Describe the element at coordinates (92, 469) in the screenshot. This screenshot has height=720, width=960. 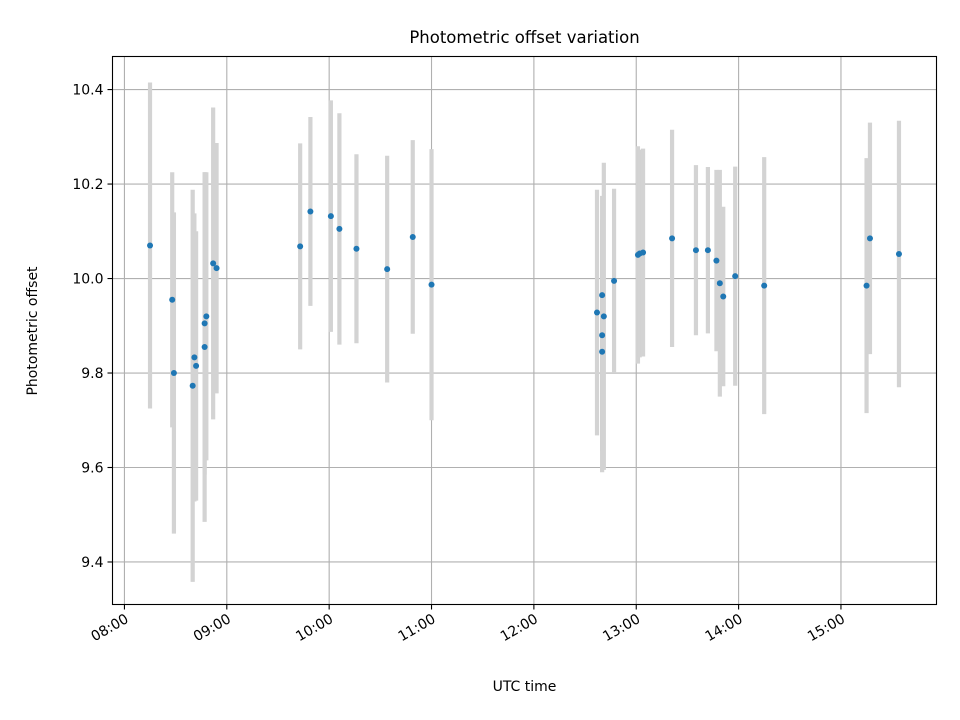
I see `y-tick-label: 9.6` at that location.